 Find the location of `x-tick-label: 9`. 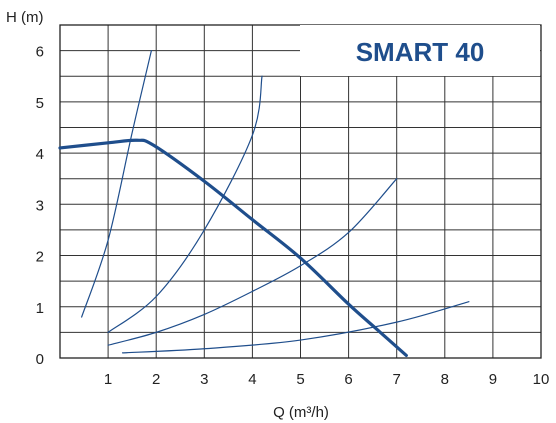

x-tick-label: 9 is located at coordinates (493, 379).